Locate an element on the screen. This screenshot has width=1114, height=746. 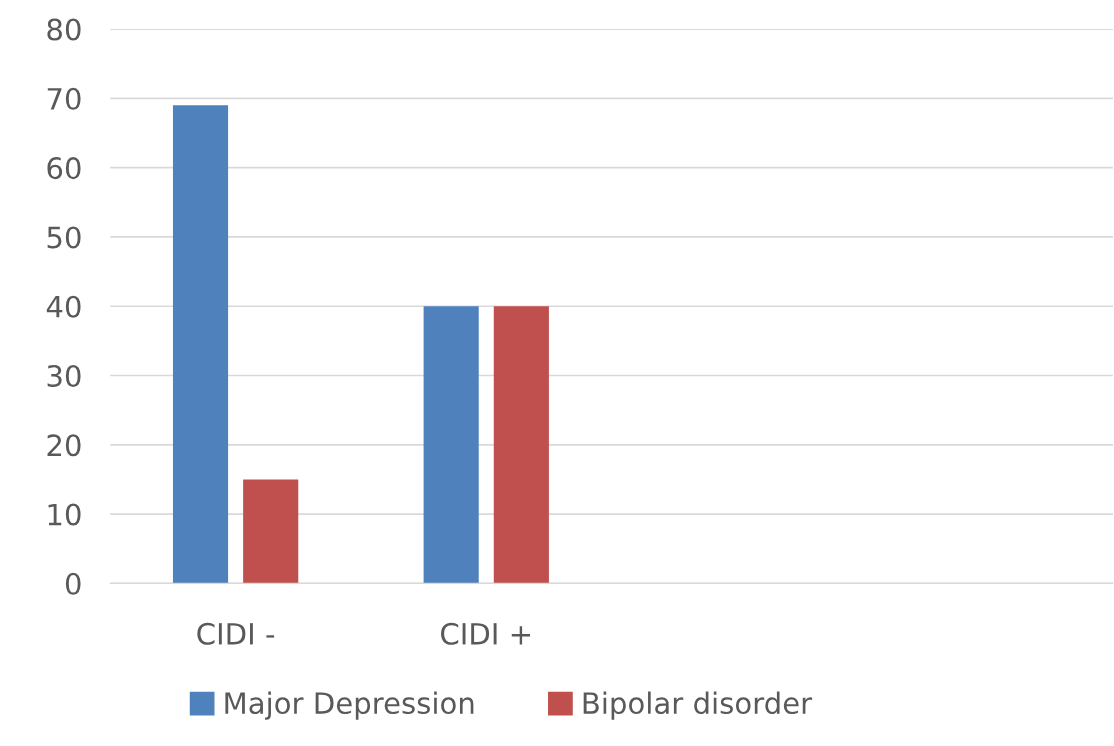
y-tick-label: 40 is located at coordinates (63, 306).